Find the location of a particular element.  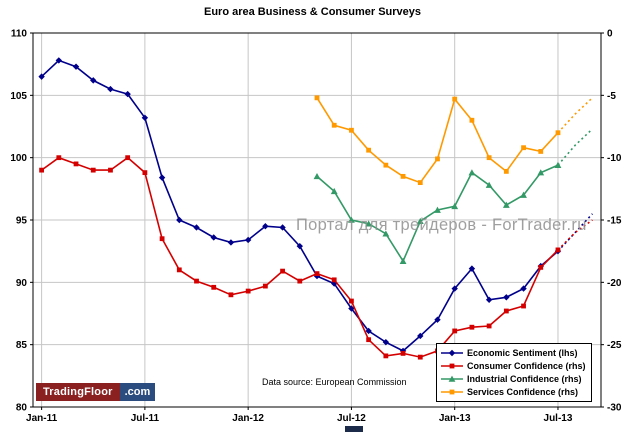

right-axis-tick: -25 is located at coordinates (614, 345).